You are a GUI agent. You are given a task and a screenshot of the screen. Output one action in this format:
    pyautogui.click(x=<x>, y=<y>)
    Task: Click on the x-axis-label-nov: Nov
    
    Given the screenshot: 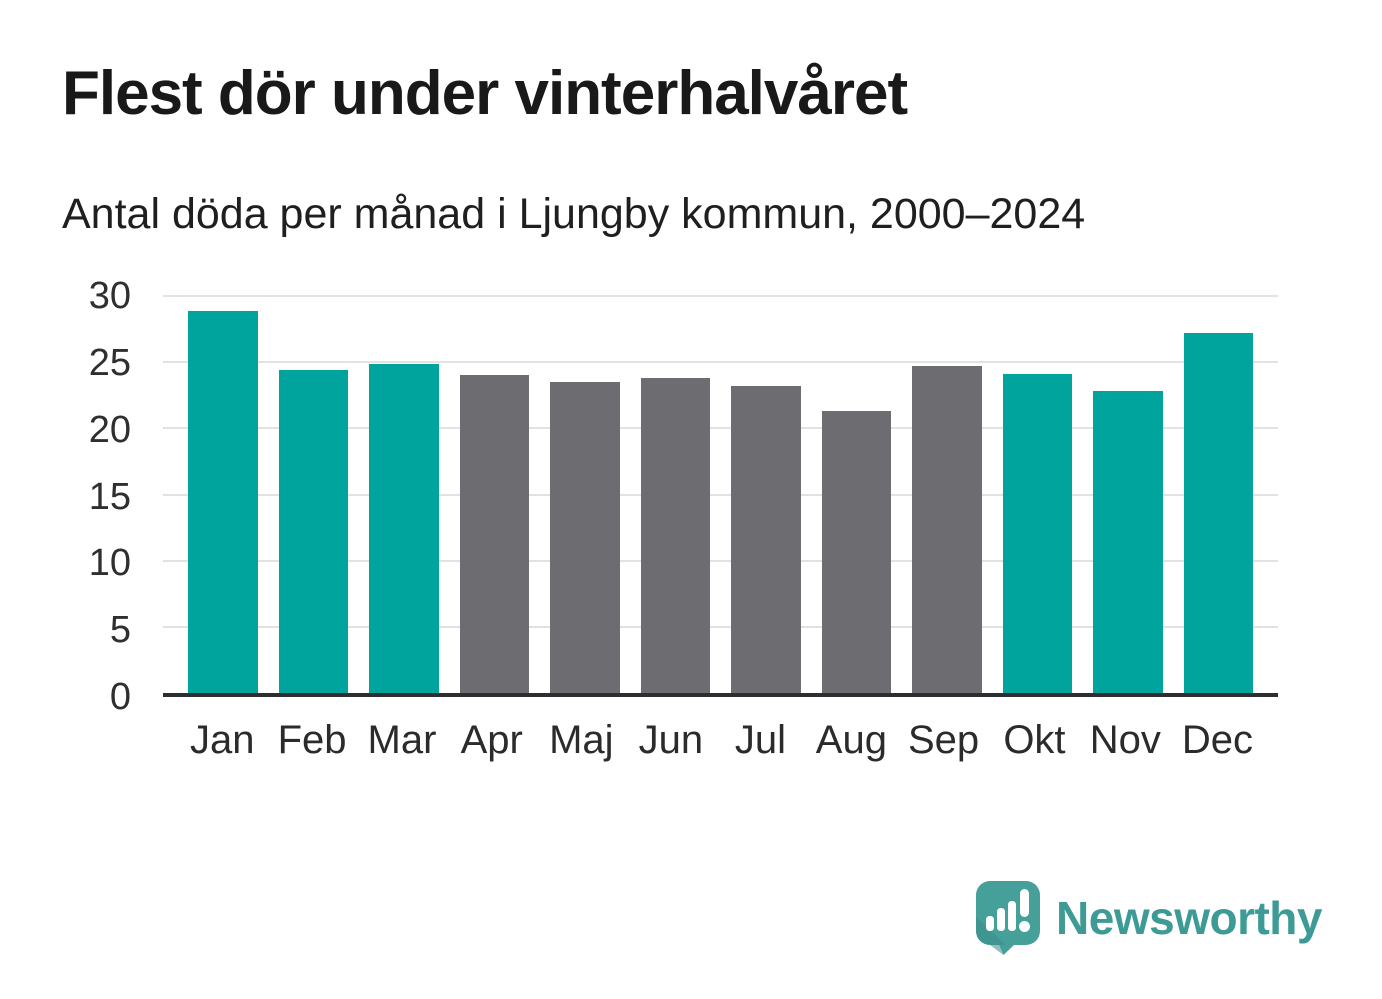 What is the action you would take?
    pyautogui.click(x=1125, y=740)
    